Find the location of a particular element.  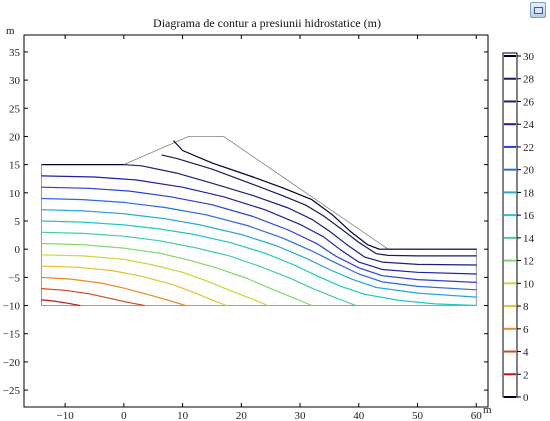

y-tick-label: −25 is located at coordinates (12, 391).